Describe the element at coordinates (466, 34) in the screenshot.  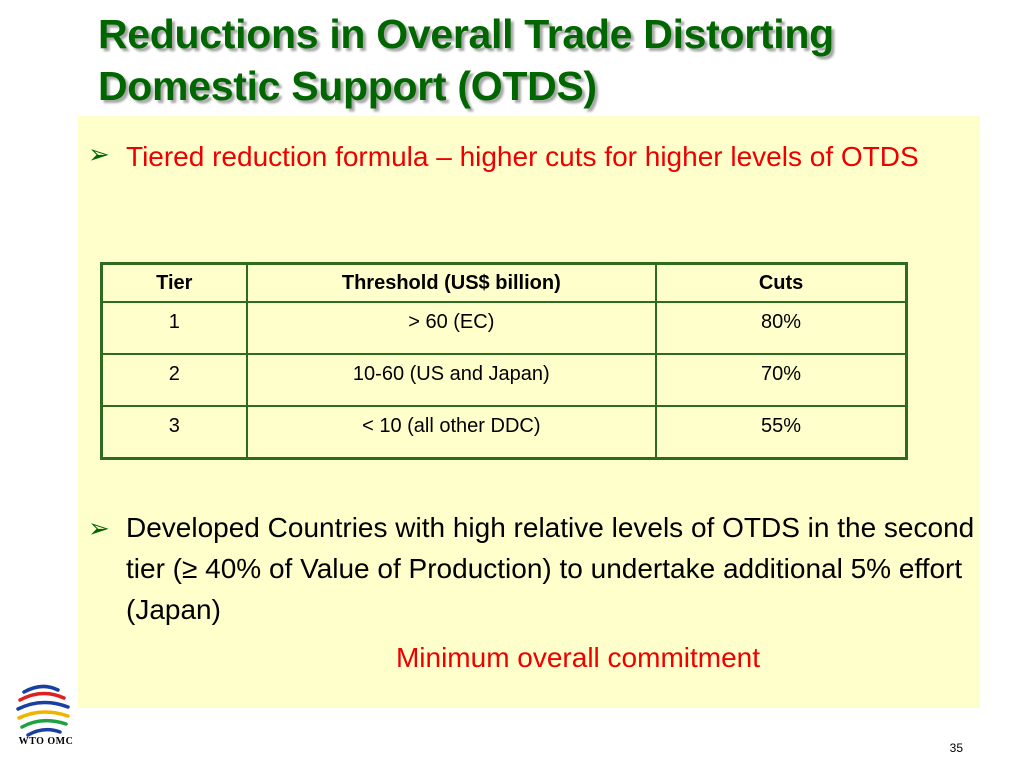
I see `slide-title-line-1: Reductions in Overall Trade Distorting` at that location.